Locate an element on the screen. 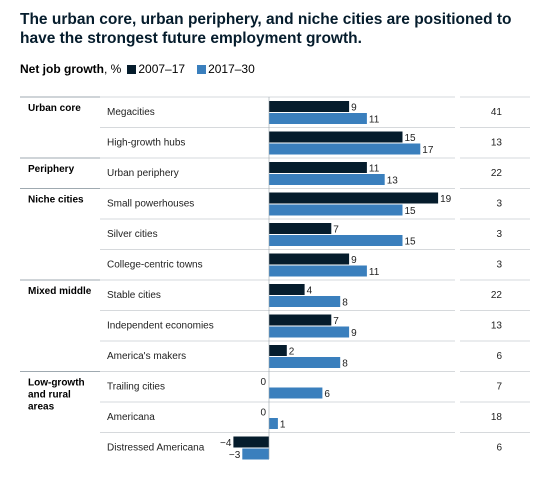 This screenshot has height=480, width=537. data-label: 4 is located at coordinates (310, 291).